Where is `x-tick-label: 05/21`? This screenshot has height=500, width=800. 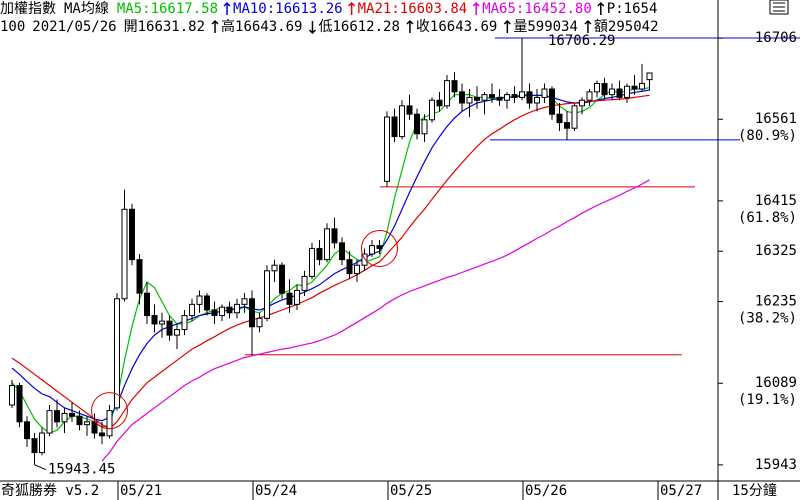 x-tick-label: 05/21 is located at coordinates (141, 491).